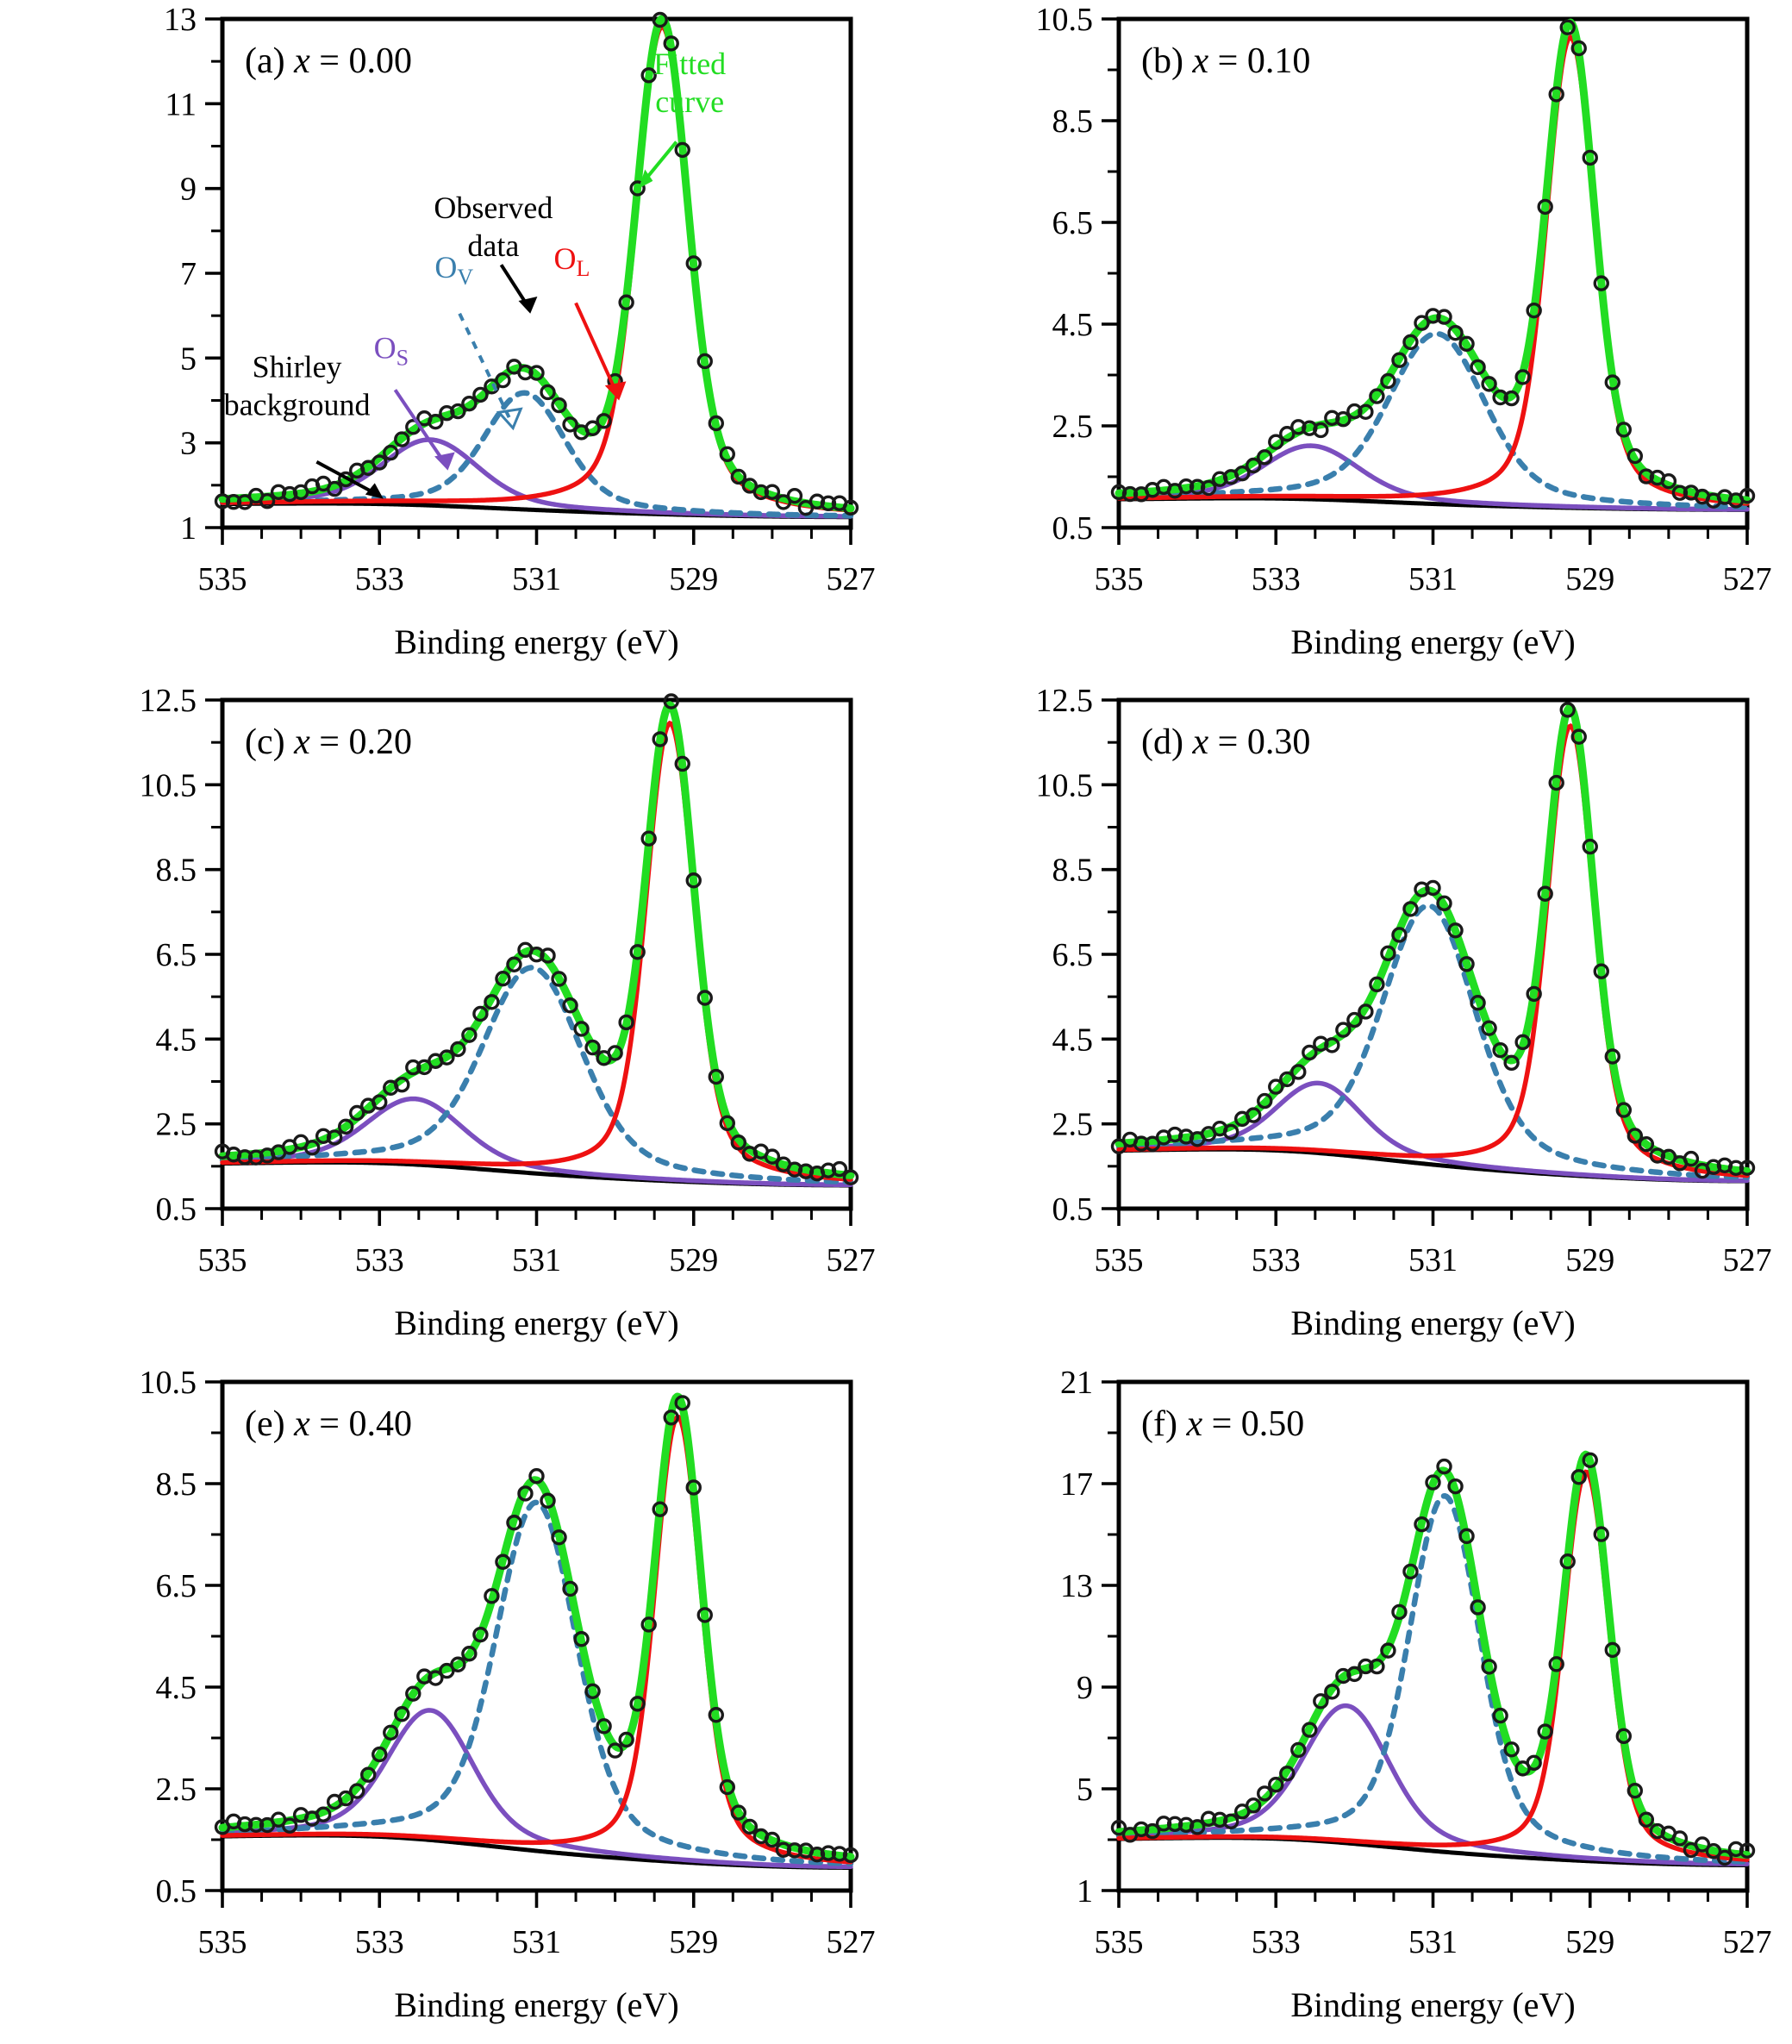  I want to click on annotation-ov: OV, so click(478, 340).